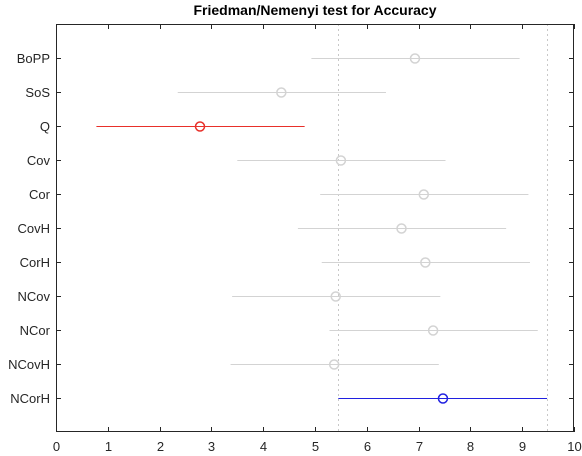 This screenshot has width=582, height=456. Describe the element at coordinates (574, 446) in the screenshot. I see `x-tick-label: 10` at that location.